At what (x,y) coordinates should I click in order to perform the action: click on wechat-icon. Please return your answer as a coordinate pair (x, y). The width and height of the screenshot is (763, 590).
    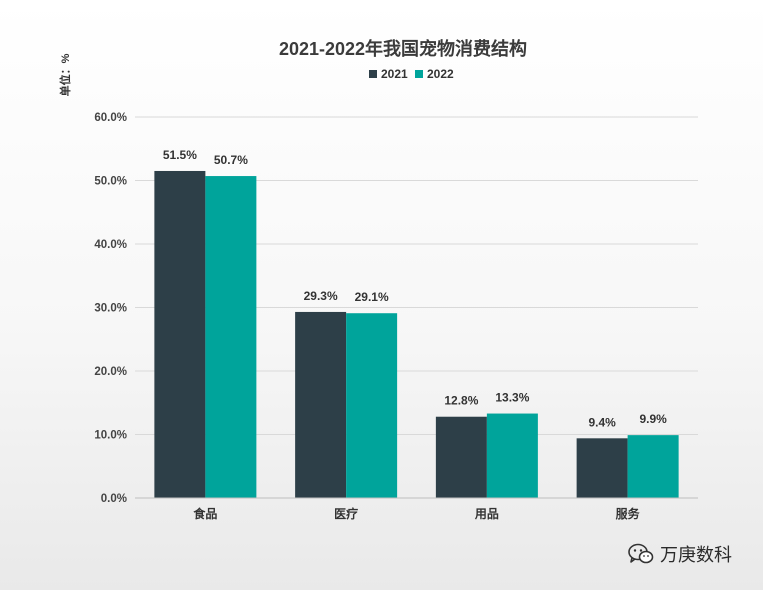
    Looking at the image, I should click on (641, 553).